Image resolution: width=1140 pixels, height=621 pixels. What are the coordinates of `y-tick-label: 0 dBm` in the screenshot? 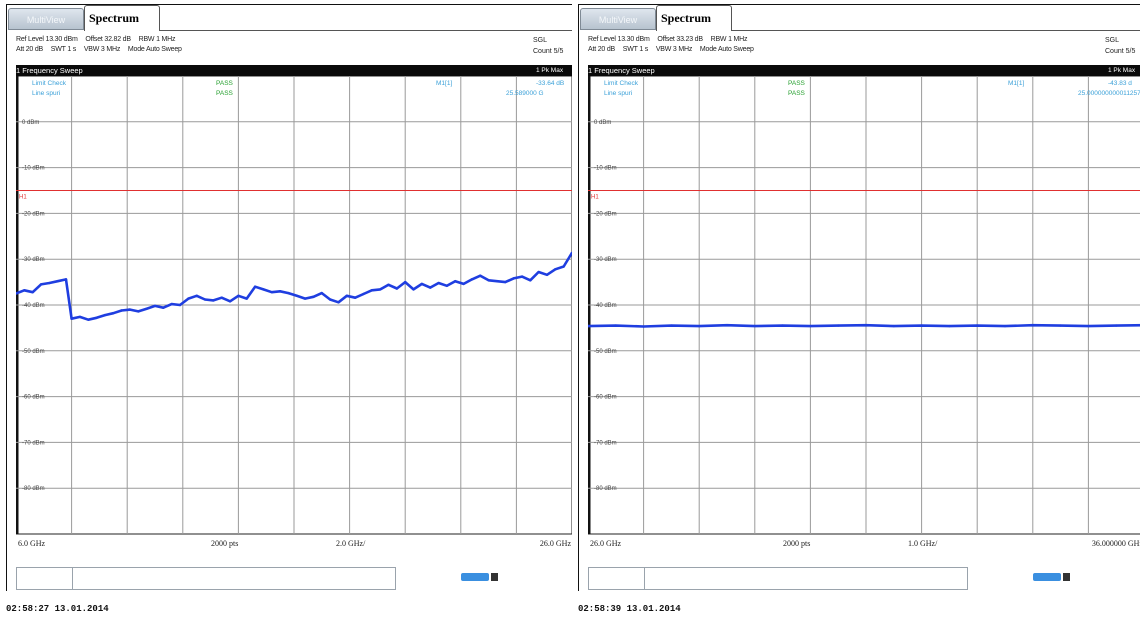 It's located at (30, 123).